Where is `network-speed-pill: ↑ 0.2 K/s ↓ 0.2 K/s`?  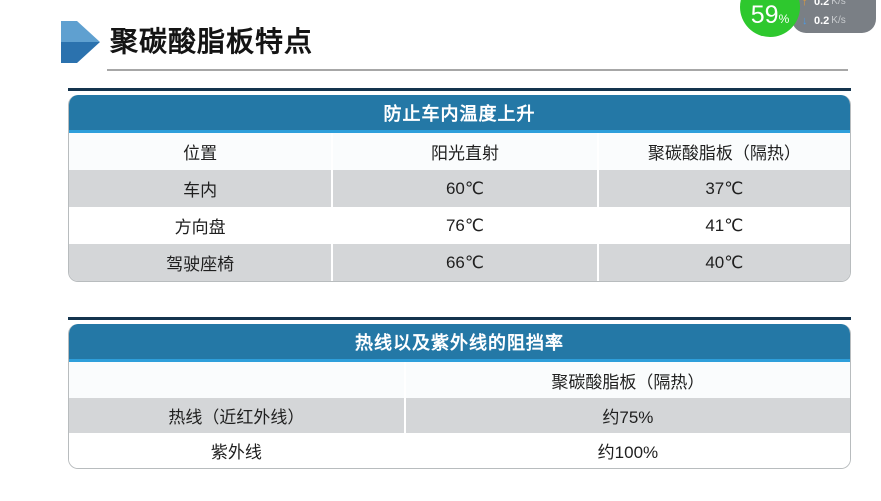
network-speed-pill: ↑ 0.2 K/s ↓ 0.2 K/s is located at coordinates (834, 16).